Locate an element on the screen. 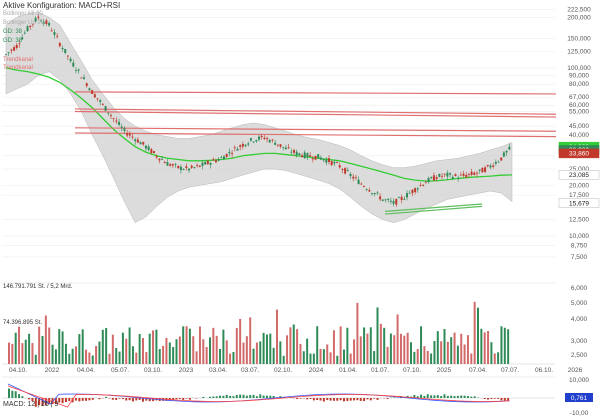 The height and width of the screenshot is (420, 600). time-tick-label: 02.10. is located at coordinates (283, 370).